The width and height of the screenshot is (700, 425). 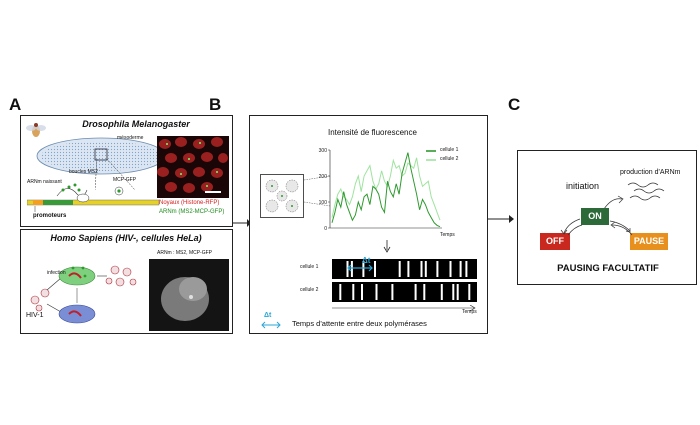 What do you see at coordinates (404, 280) in the screenshot?
I see `polymerase-raster` at bounding box center [404, 280].